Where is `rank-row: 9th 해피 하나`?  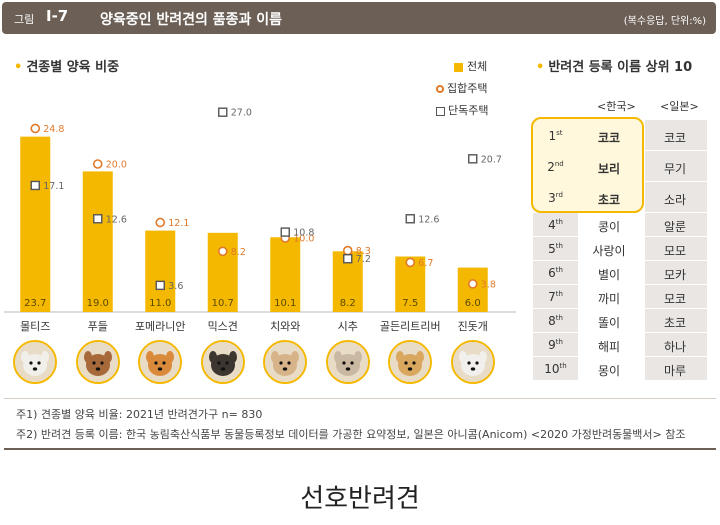
rank-row: 9th 해피 하나 is located at coordinates (620, 344).